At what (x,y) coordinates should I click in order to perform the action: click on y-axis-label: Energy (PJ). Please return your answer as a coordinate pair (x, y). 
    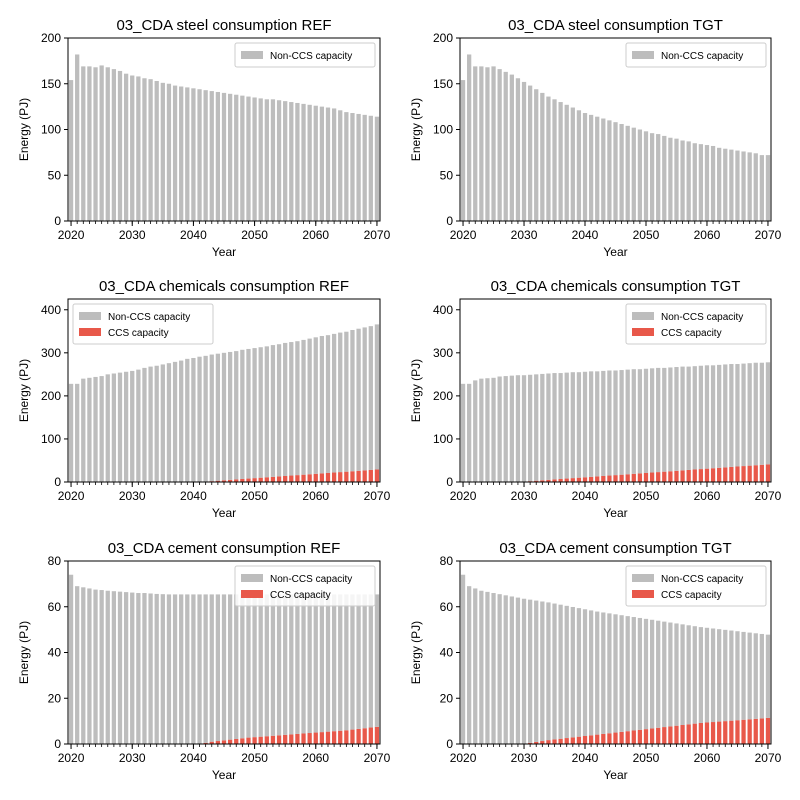
    Looking at the image, I should click on (416, 652).